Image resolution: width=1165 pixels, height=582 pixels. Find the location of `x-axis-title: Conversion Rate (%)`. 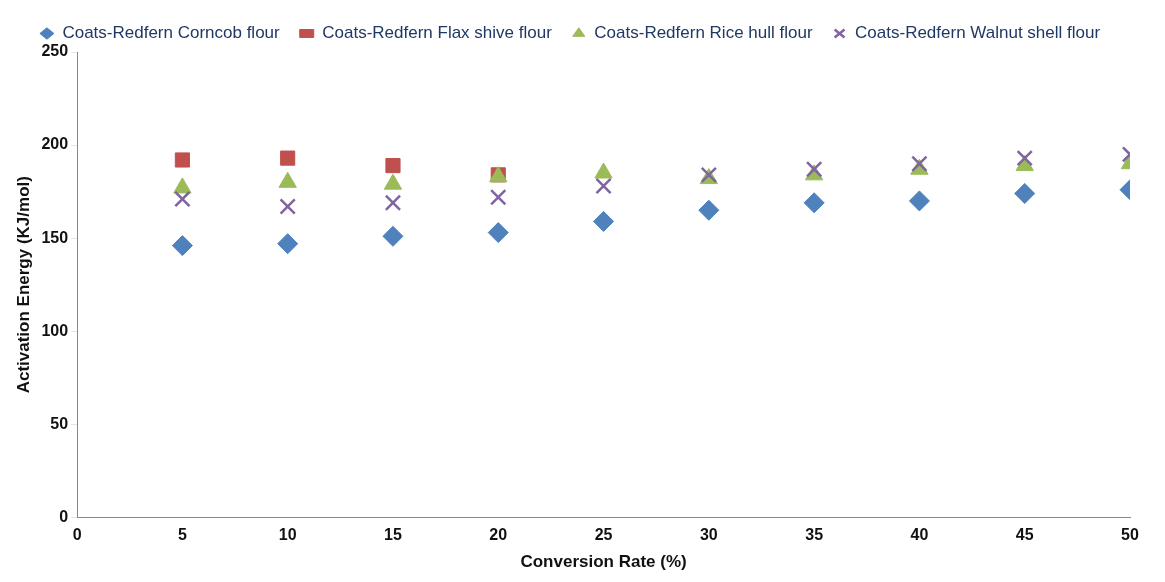

x-axis-title: Conversion Rate (%) is located at coordinates (603, 562).